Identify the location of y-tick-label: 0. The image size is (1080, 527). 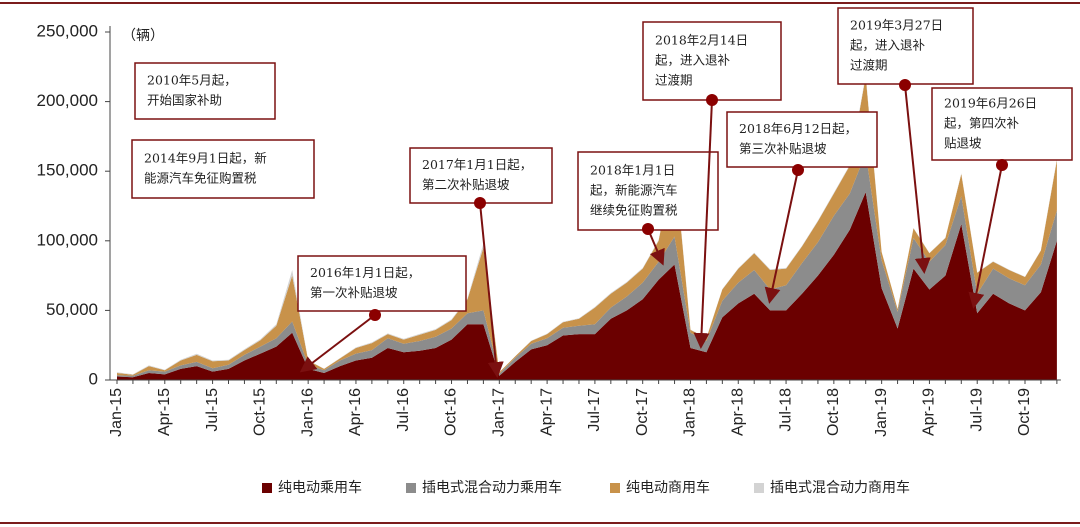
(93, 378).